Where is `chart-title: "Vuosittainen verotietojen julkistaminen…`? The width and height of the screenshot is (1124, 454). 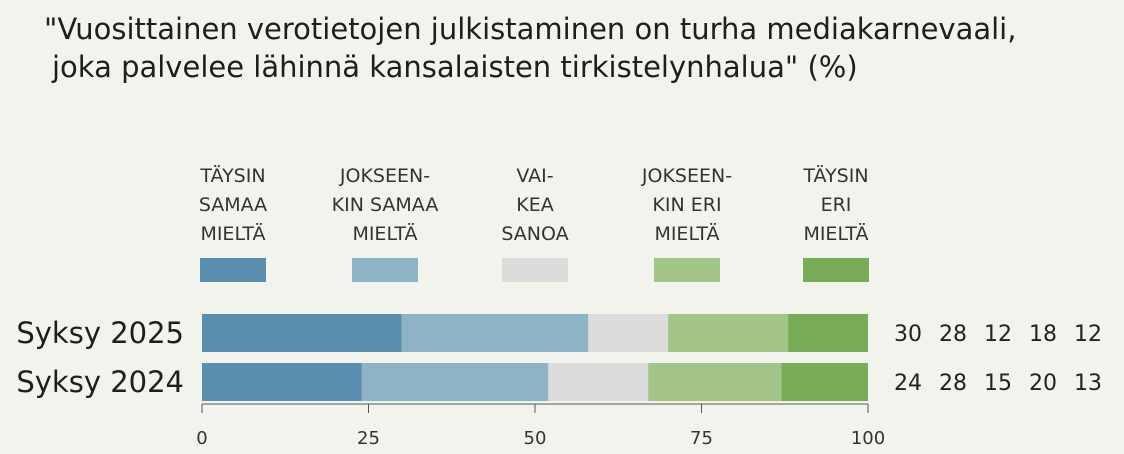 chart-title: "Vuosittainen verotietojen julkistaminen… is located at coordinates (530, 48).